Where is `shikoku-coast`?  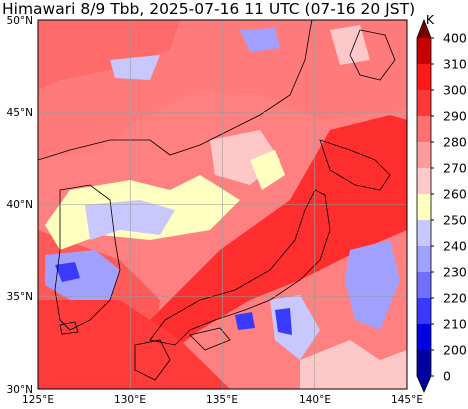 shikoku-coast is located at coordinates (210, 339).